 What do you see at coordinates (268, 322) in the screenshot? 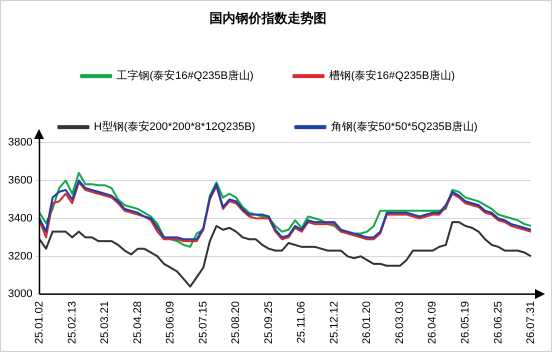
I see `x-tick-label: 25.09.25` at bounding box center [268, 322].